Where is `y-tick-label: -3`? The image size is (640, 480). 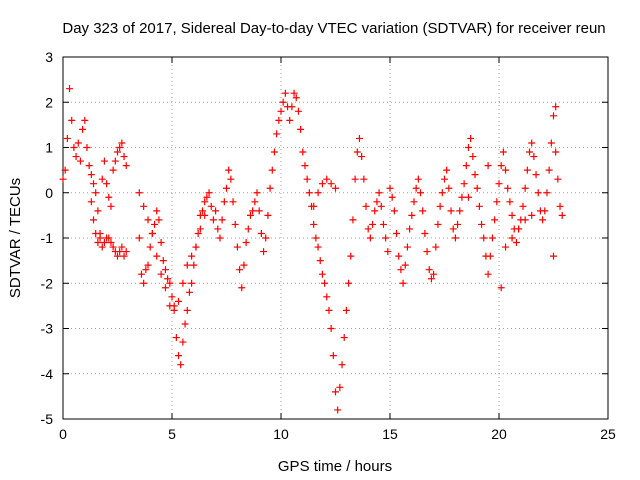 y-tick-label: -3 is located at coordinates (47, 329).